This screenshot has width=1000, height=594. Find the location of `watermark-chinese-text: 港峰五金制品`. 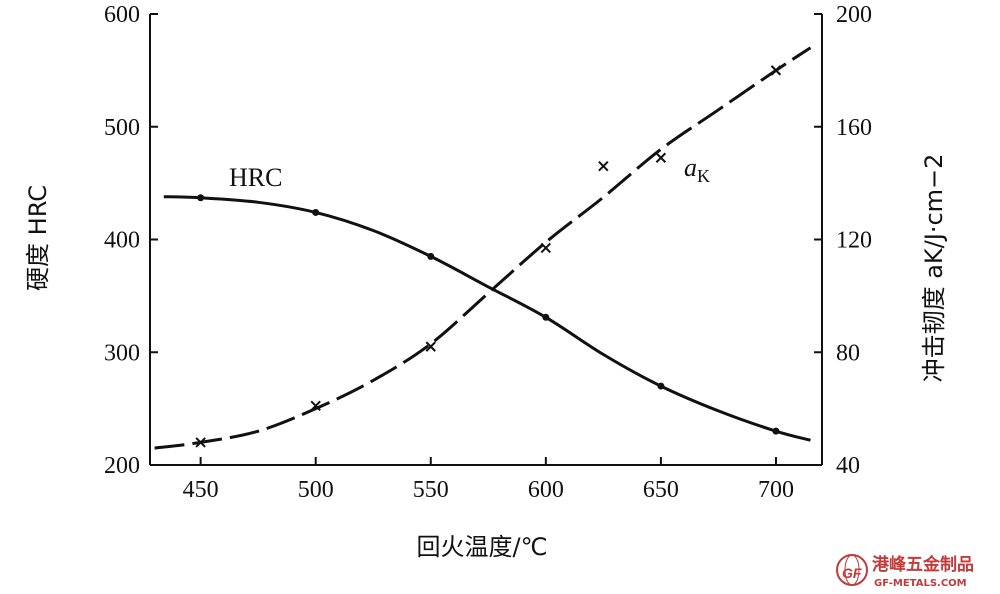

watermark-chinese-text: 港峰五金制品 is located at coordinates (923, 564).